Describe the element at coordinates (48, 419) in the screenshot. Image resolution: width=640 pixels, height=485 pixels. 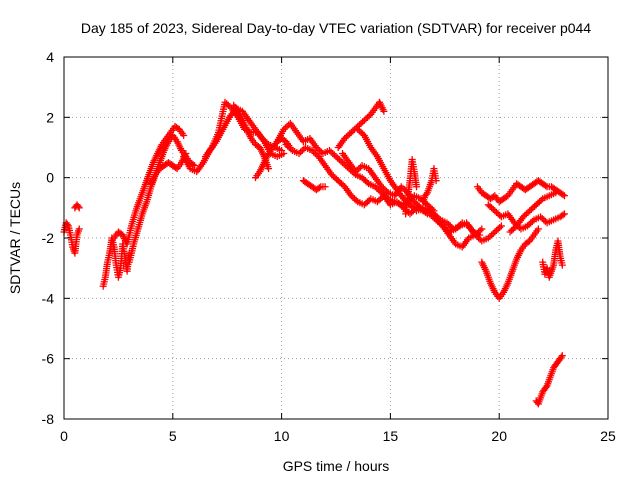
I see `y-tick-label: -8` at that location.